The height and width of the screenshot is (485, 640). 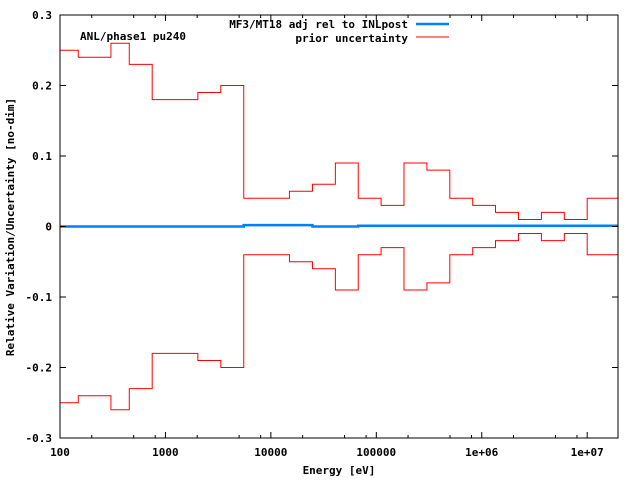 What do you see at coordinates (481, 452) in the screenshot?
I see `x-tick-label: 1e+06` at bounding box center [481, 452].